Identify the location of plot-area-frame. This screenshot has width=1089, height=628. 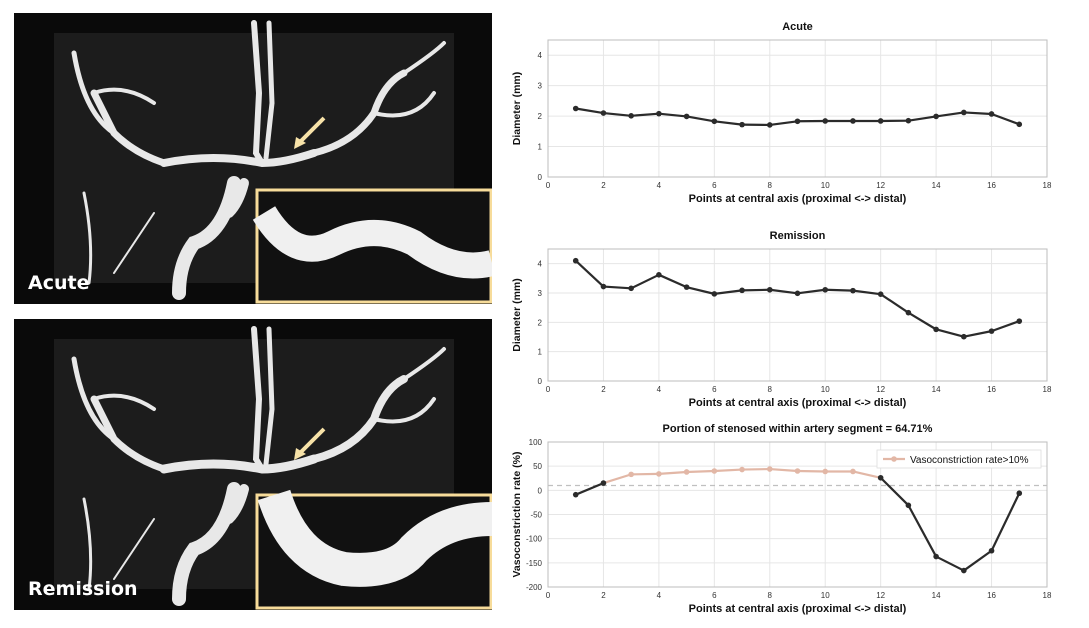
(797, 108).